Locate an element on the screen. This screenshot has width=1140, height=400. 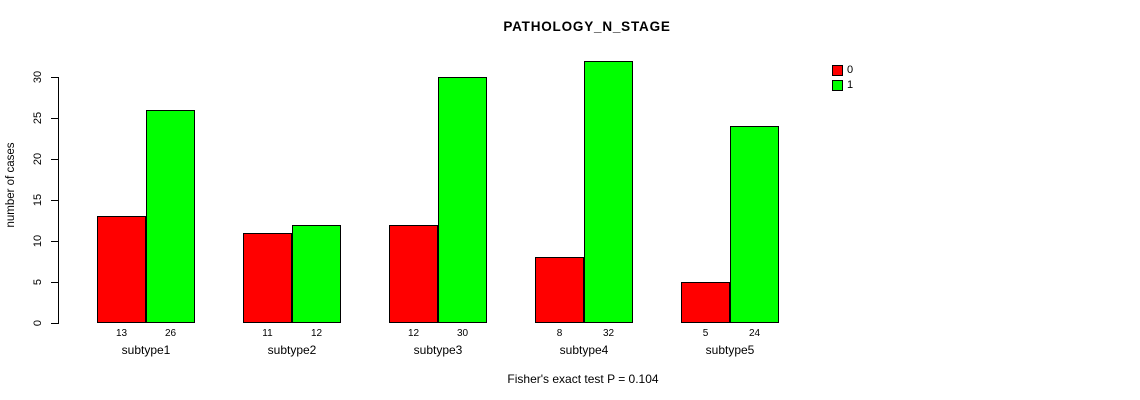
x-category-label-subtype1: subtype1 is located at coordinates (146, 350).